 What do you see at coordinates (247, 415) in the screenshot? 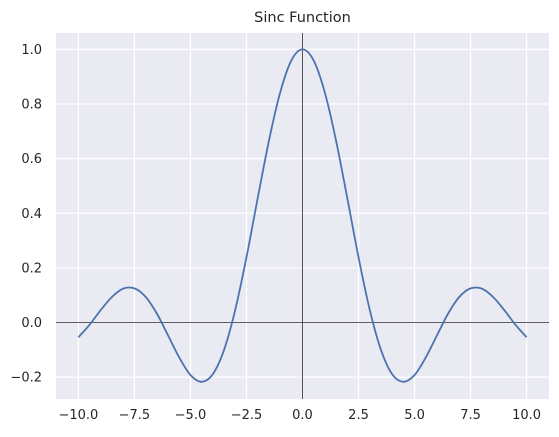
I see `x-tick-label: −2.5` at bounding box center [247, 415].